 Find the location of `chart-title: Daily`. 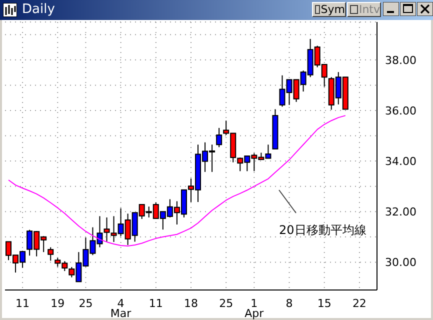

chart-title: Daily is located at coordinates (38, 9).